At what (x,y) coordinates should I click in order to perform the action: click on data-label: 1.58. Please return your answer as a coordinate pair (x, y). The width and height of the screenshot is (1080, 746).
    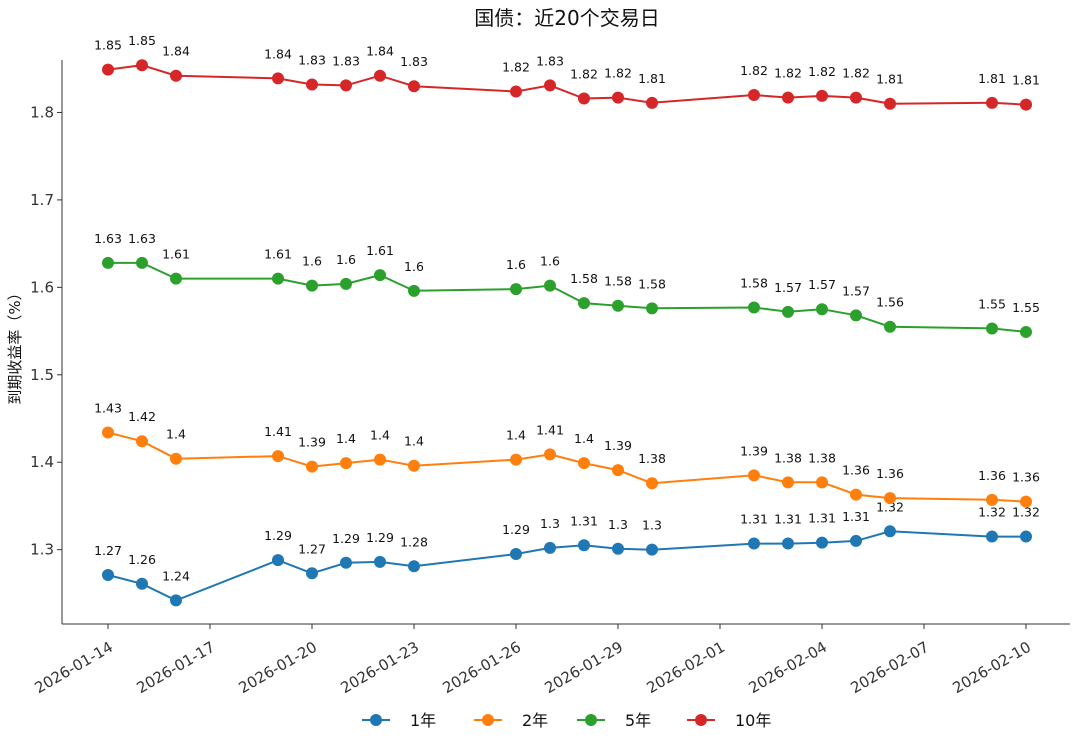
    Looking at the image, I should click on (754, 282).